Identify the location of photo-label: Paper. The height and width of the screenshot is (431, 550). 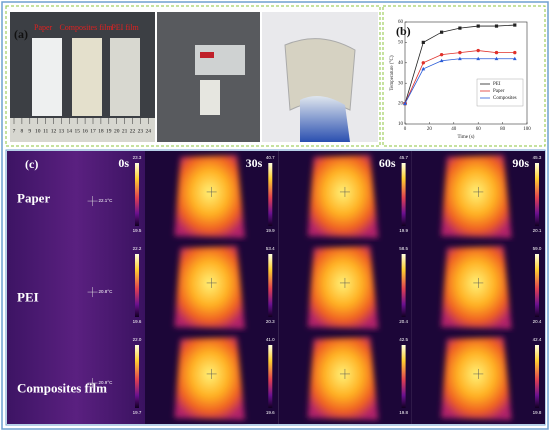
(43, 27).